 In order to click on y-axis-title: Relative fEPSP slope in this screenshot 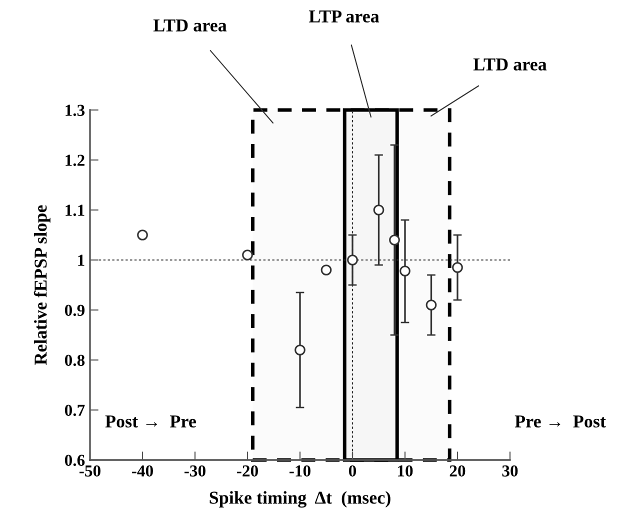, I will do `click(42, 285)`.